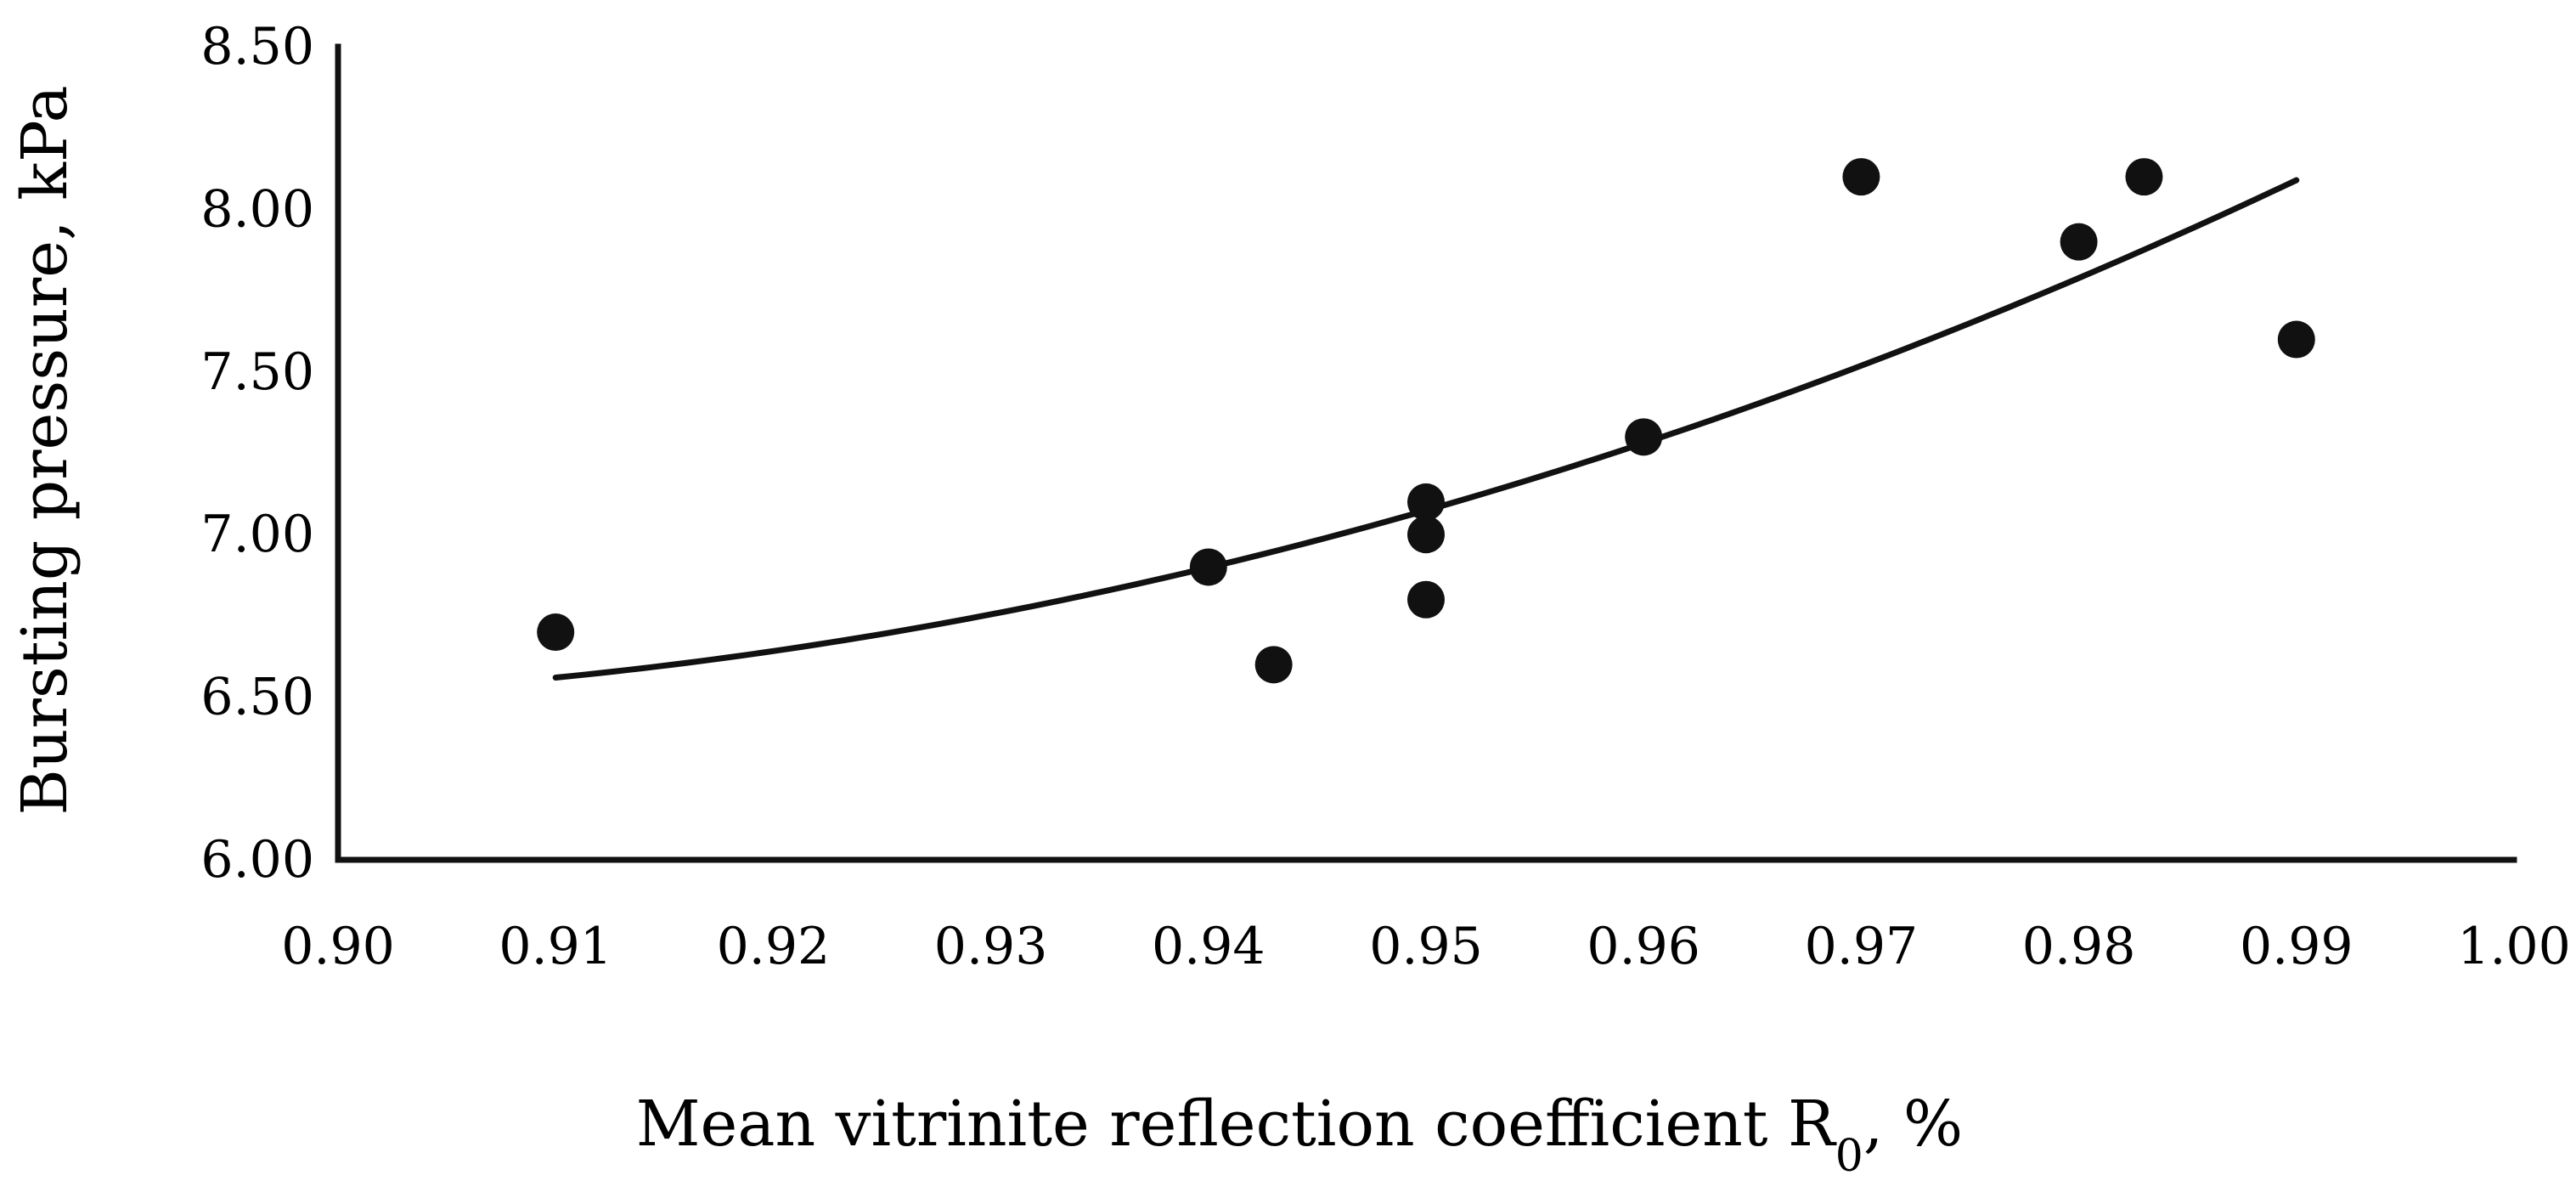  What do you see at coordinates (338, 946) in the screenshot?
I see `x-tick-label: 0.90` at bounding box center [338, 946].